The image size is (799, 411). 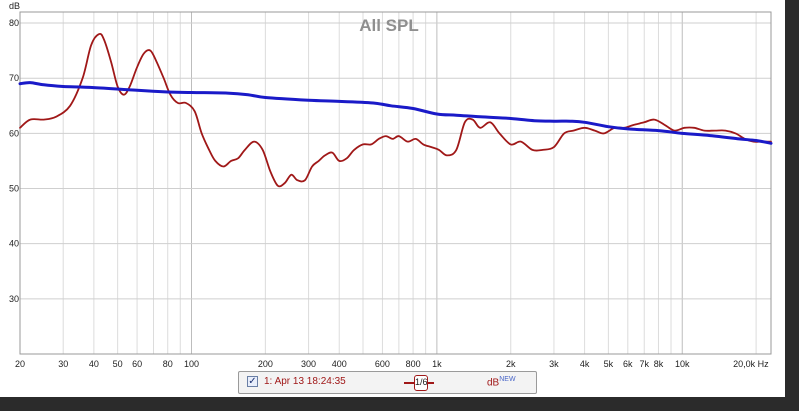 I want to click on x-tick-label: 1k, so click(x=437, y=364).